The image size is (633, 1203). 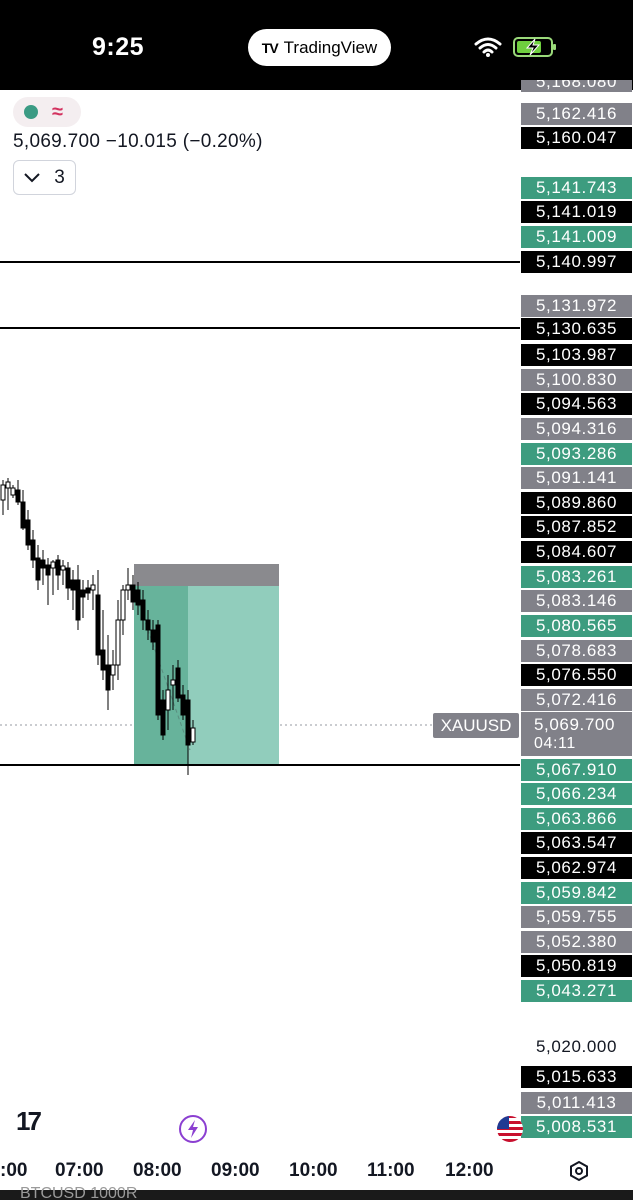 What do you see at coordinates (576, 651) in the screenshot?
I see `price-level-tag: 5,078.683` at bounding box center [576, 651].